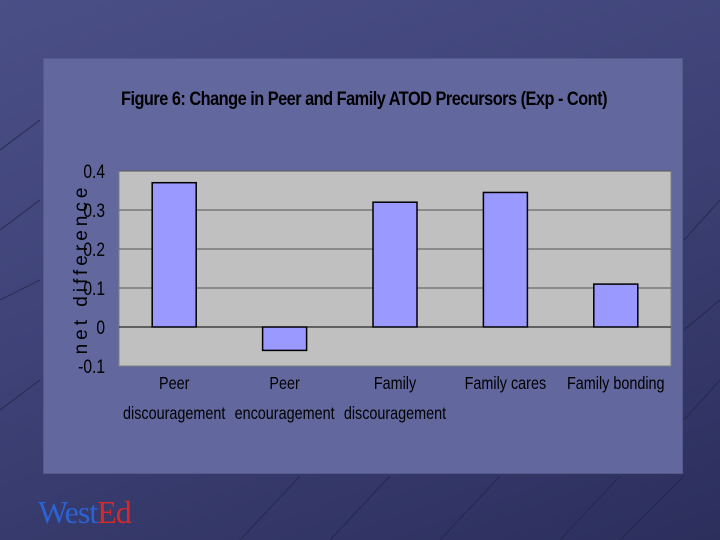 This screenshot has height=540, width=720. What do you see at coordinates (114, 512) in the screenshot?
I see `logo-part-ed: Ed` at bounding box center [114, 512].